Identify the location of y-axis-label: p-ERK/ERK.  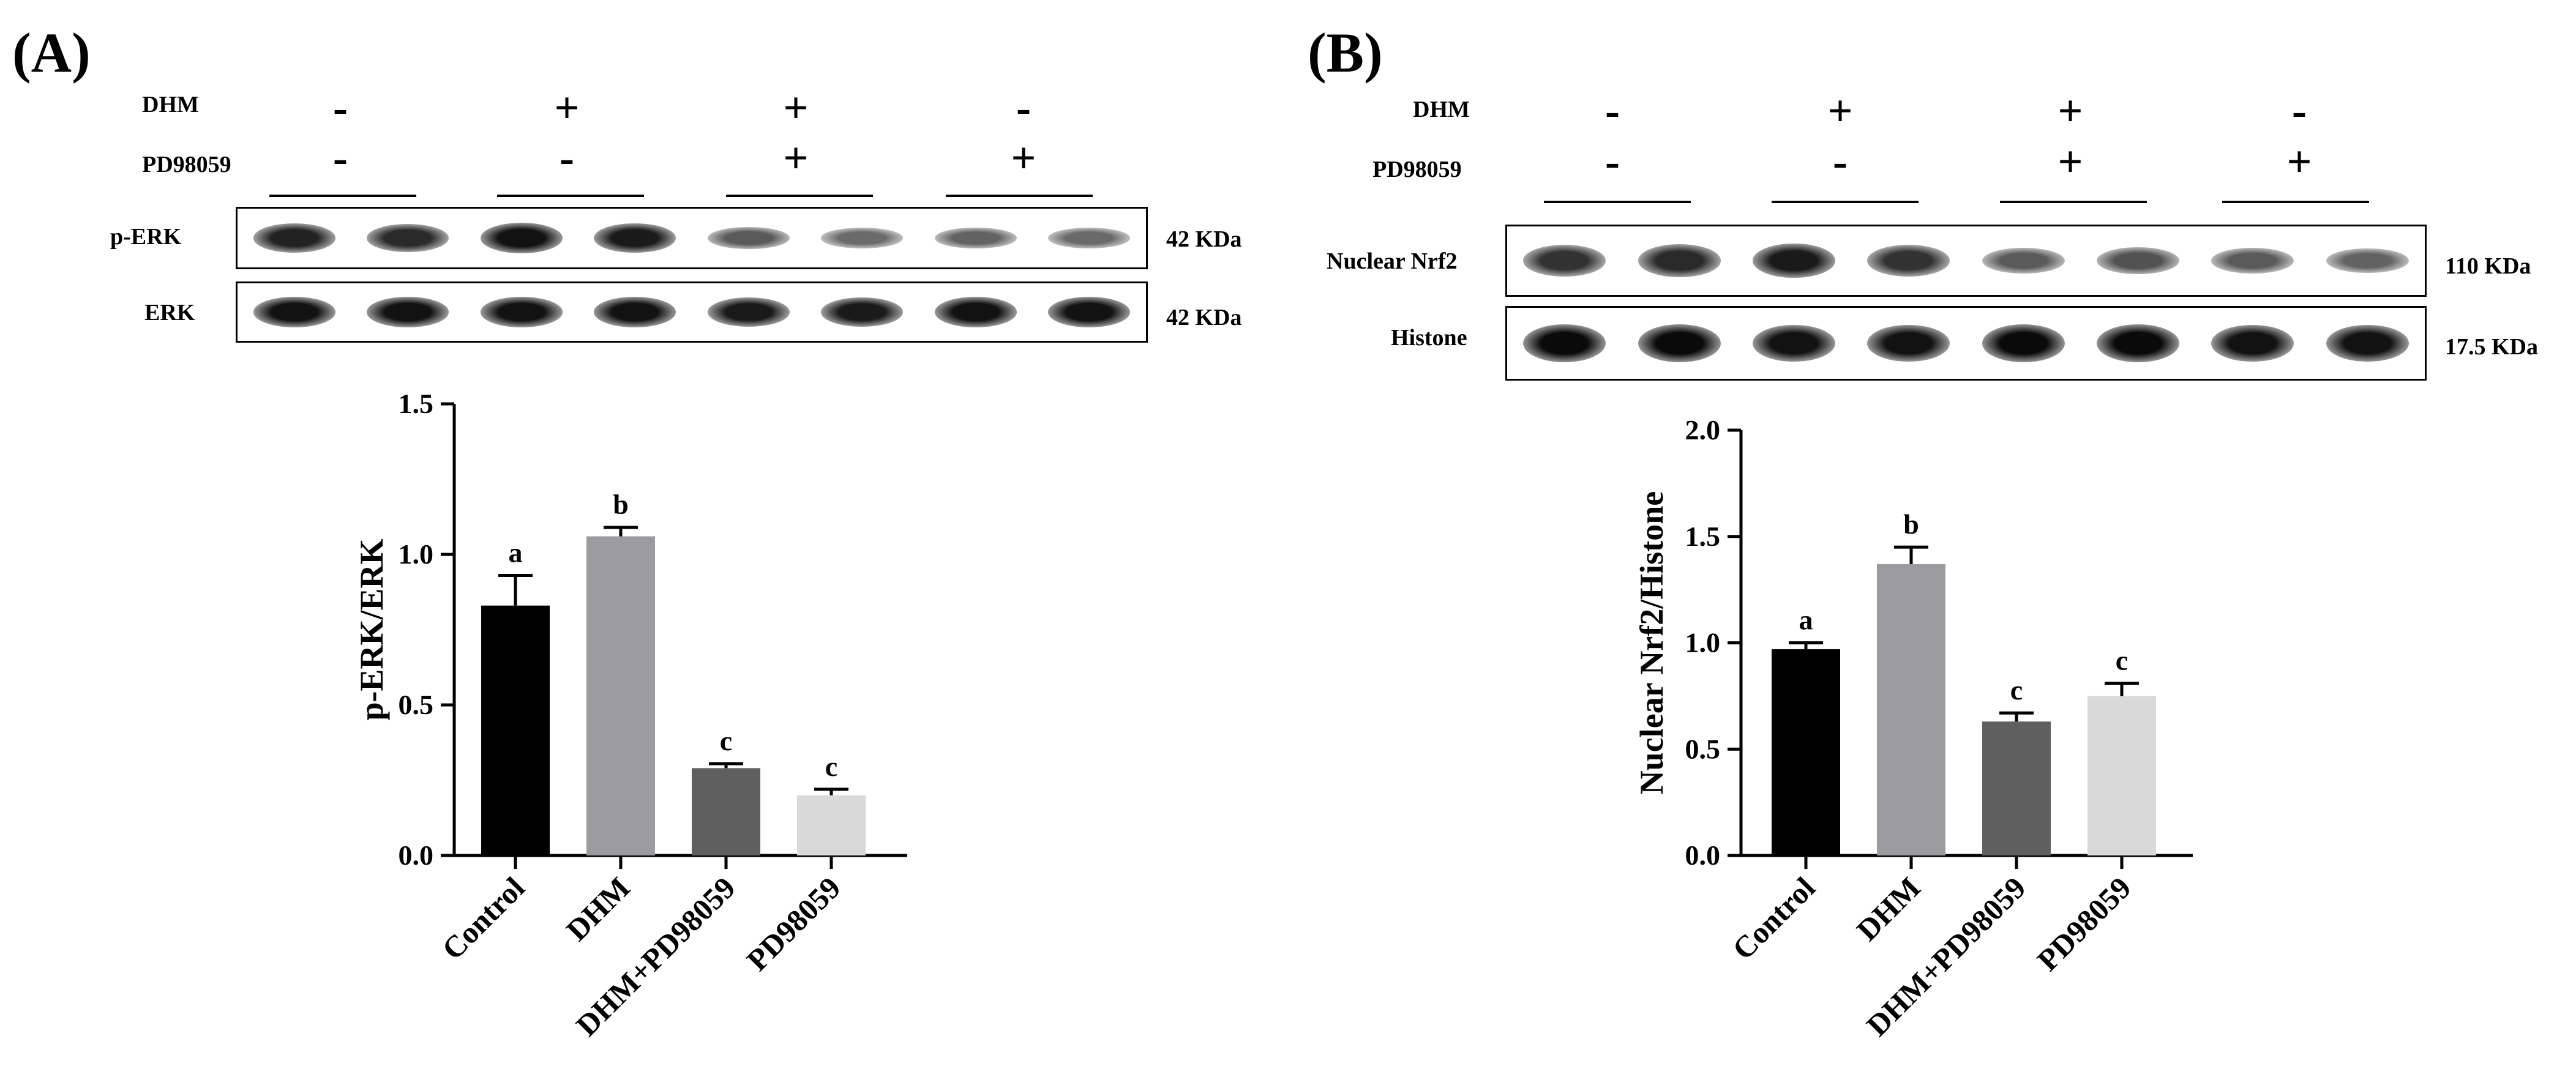
(371, 629).